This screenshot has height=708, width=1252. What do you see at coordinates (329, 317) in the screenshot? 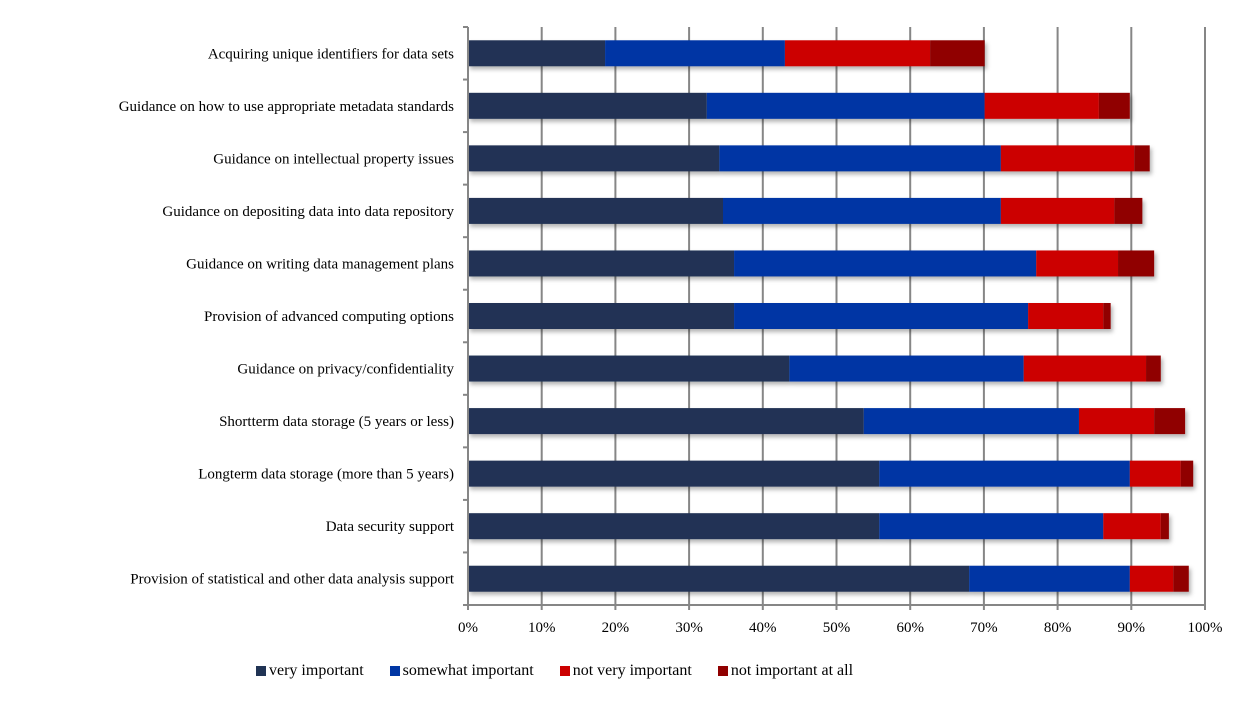
I see `category-label: Provision of advanced computing options` at bounding box center [329, 317].